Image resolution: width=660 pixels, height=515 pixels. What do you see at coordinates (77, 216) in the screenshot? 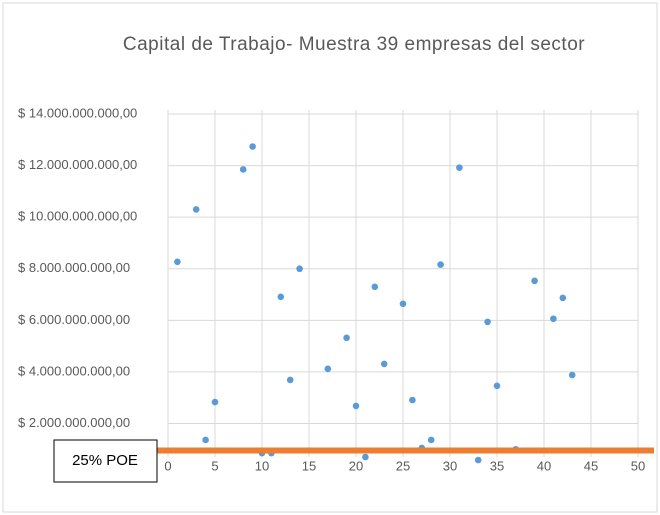
I see `y-tick-label: $ 10.000.000.000,00` at bounding box center [77, 216].